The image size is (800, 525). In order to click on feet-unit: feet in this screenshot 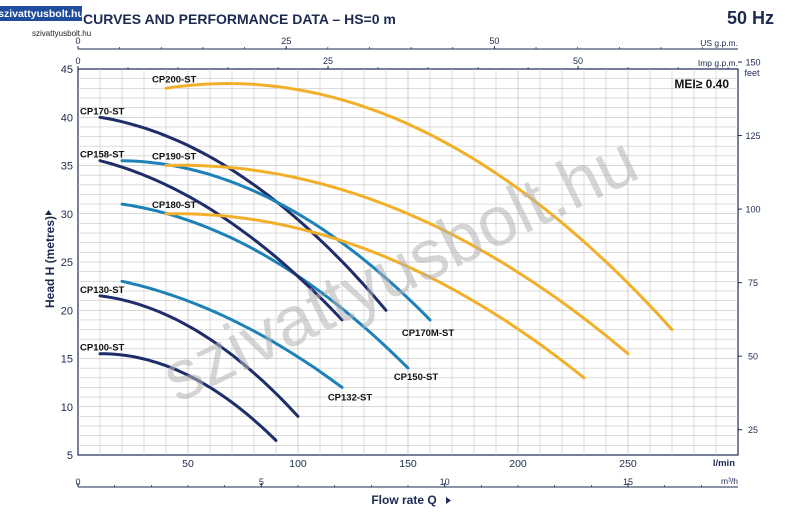, I will do `click(752, 73)`.